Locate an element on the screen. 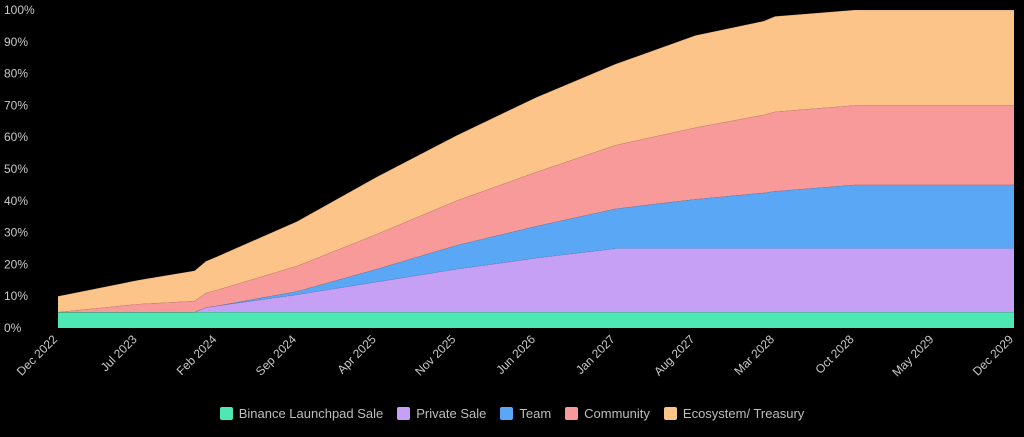 This screenshot has width=1024, height=437. y-tick-label: 100% is located at coordinates (19, 10).